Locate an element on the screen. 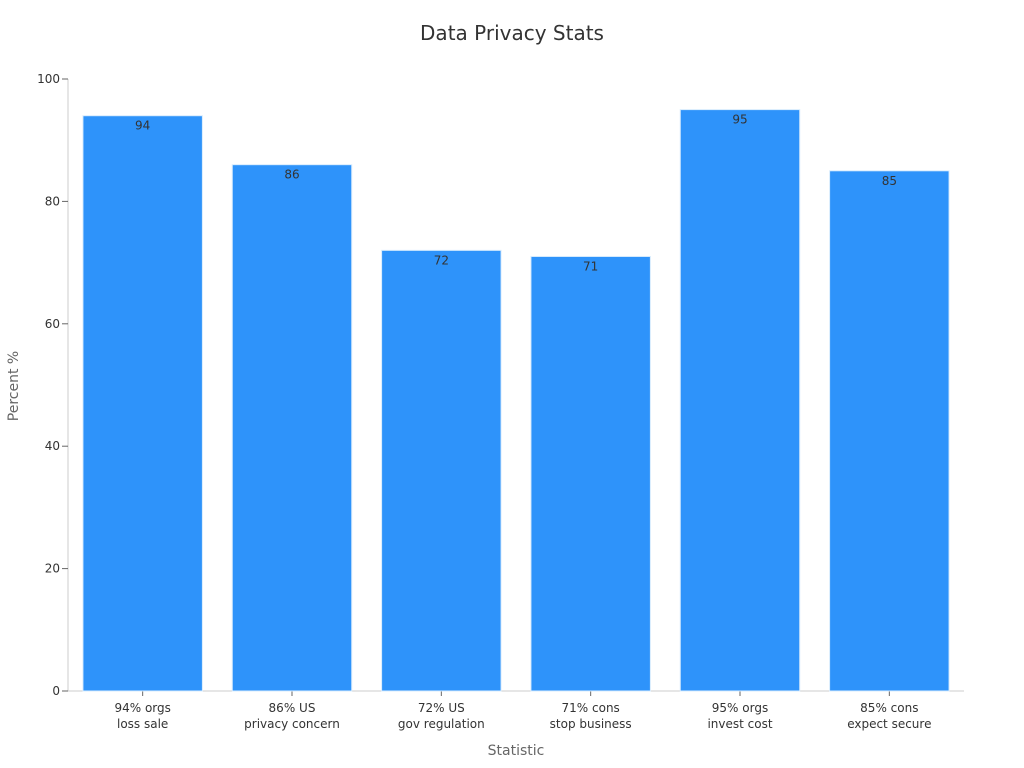  x-category-label-line: stop business is located at coordinates (591, 724).